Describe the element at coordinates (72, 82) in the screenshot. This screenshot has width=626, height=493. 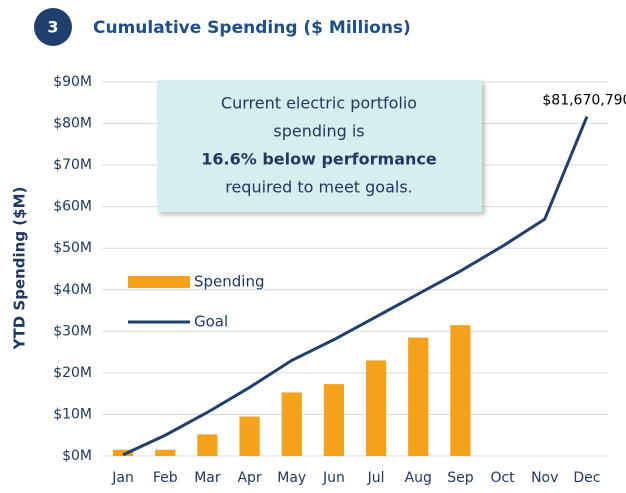
I see `y-tick-label: $90M` at that location.